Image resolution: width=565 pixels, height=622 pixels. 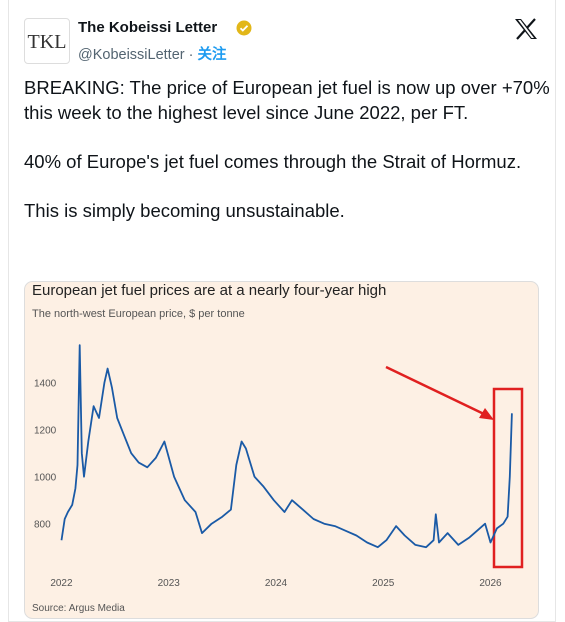 I want to click on y-tick-label: 1200, so click(x=45, y=431).